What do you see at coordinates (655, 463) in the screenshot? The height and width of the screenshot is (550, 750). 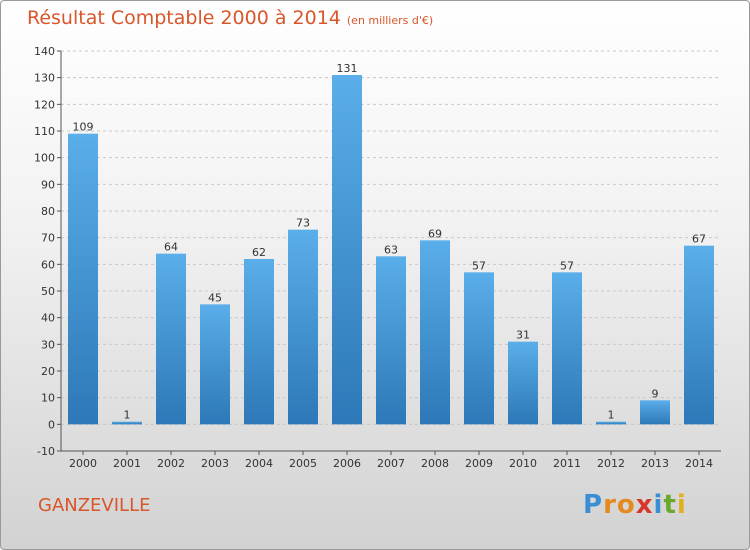 I see `x-tick-label: 2013` at bounding box center [655, 463].